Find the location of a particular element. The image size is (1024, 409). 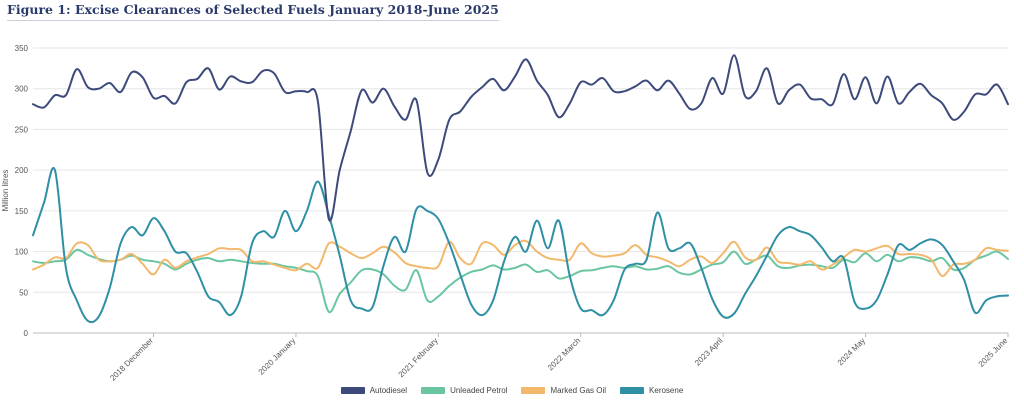

legend-item-kerosene: Kerosene is located at coordinates (651, 390).